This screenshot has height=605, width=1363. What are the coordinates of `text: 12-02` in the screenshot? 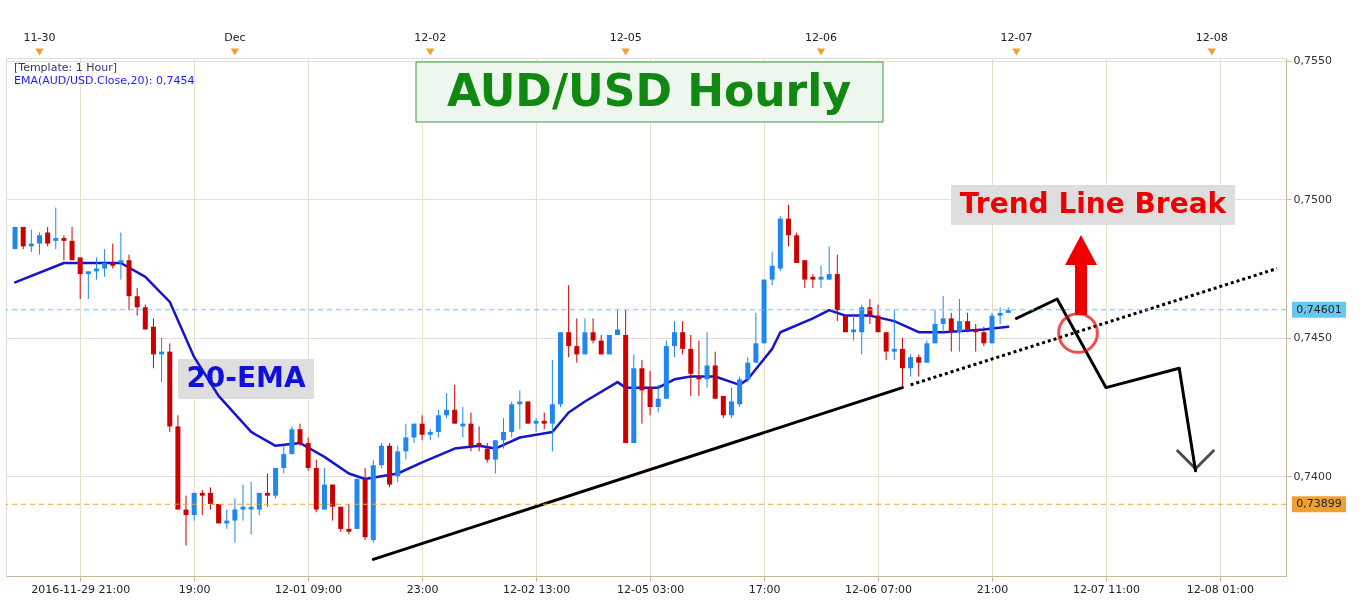 It's located at (430, 37).